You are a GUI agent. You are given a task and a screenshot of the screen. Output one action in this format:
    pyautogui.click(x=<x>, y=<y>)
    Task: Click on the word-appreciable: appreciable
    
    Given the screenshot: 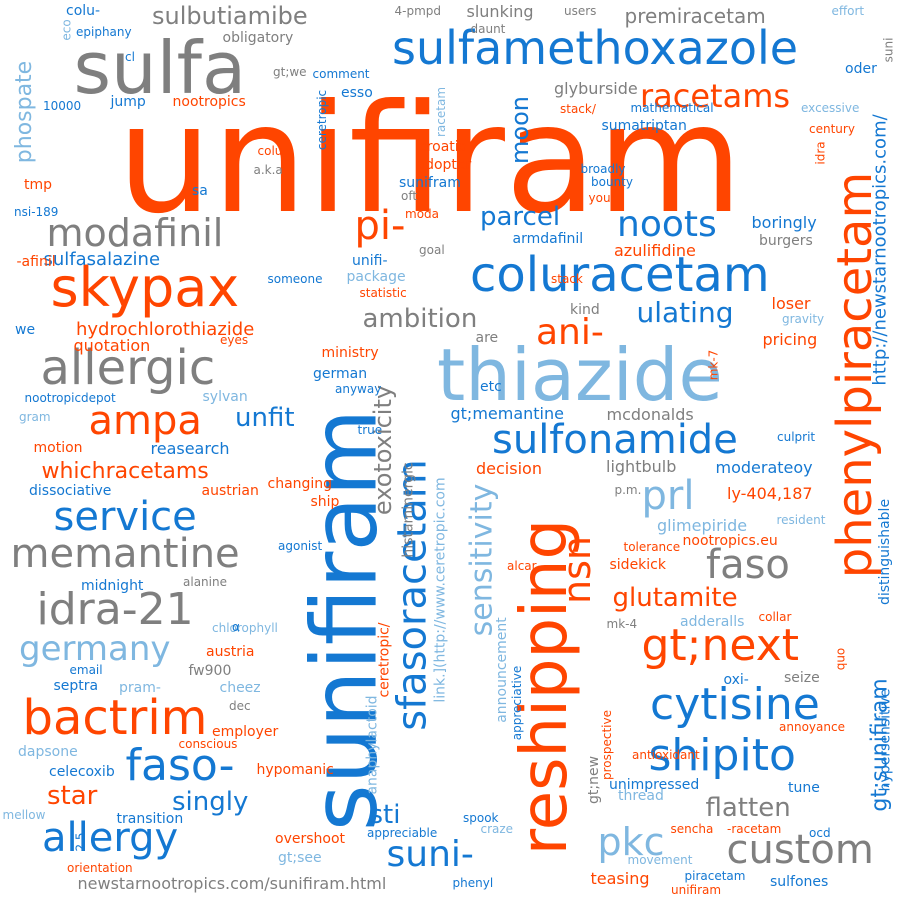 What is the action you would take?
    pyautogui.click(x=402, y=833)
    